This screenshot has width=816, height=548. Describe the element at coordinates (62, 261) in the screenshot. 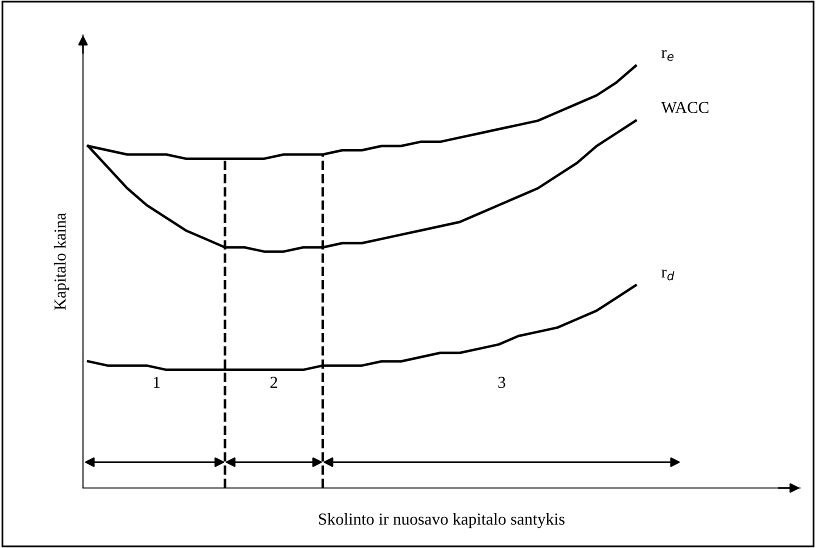

I see `y-axis-title: Kapitalo kaina` at that location.